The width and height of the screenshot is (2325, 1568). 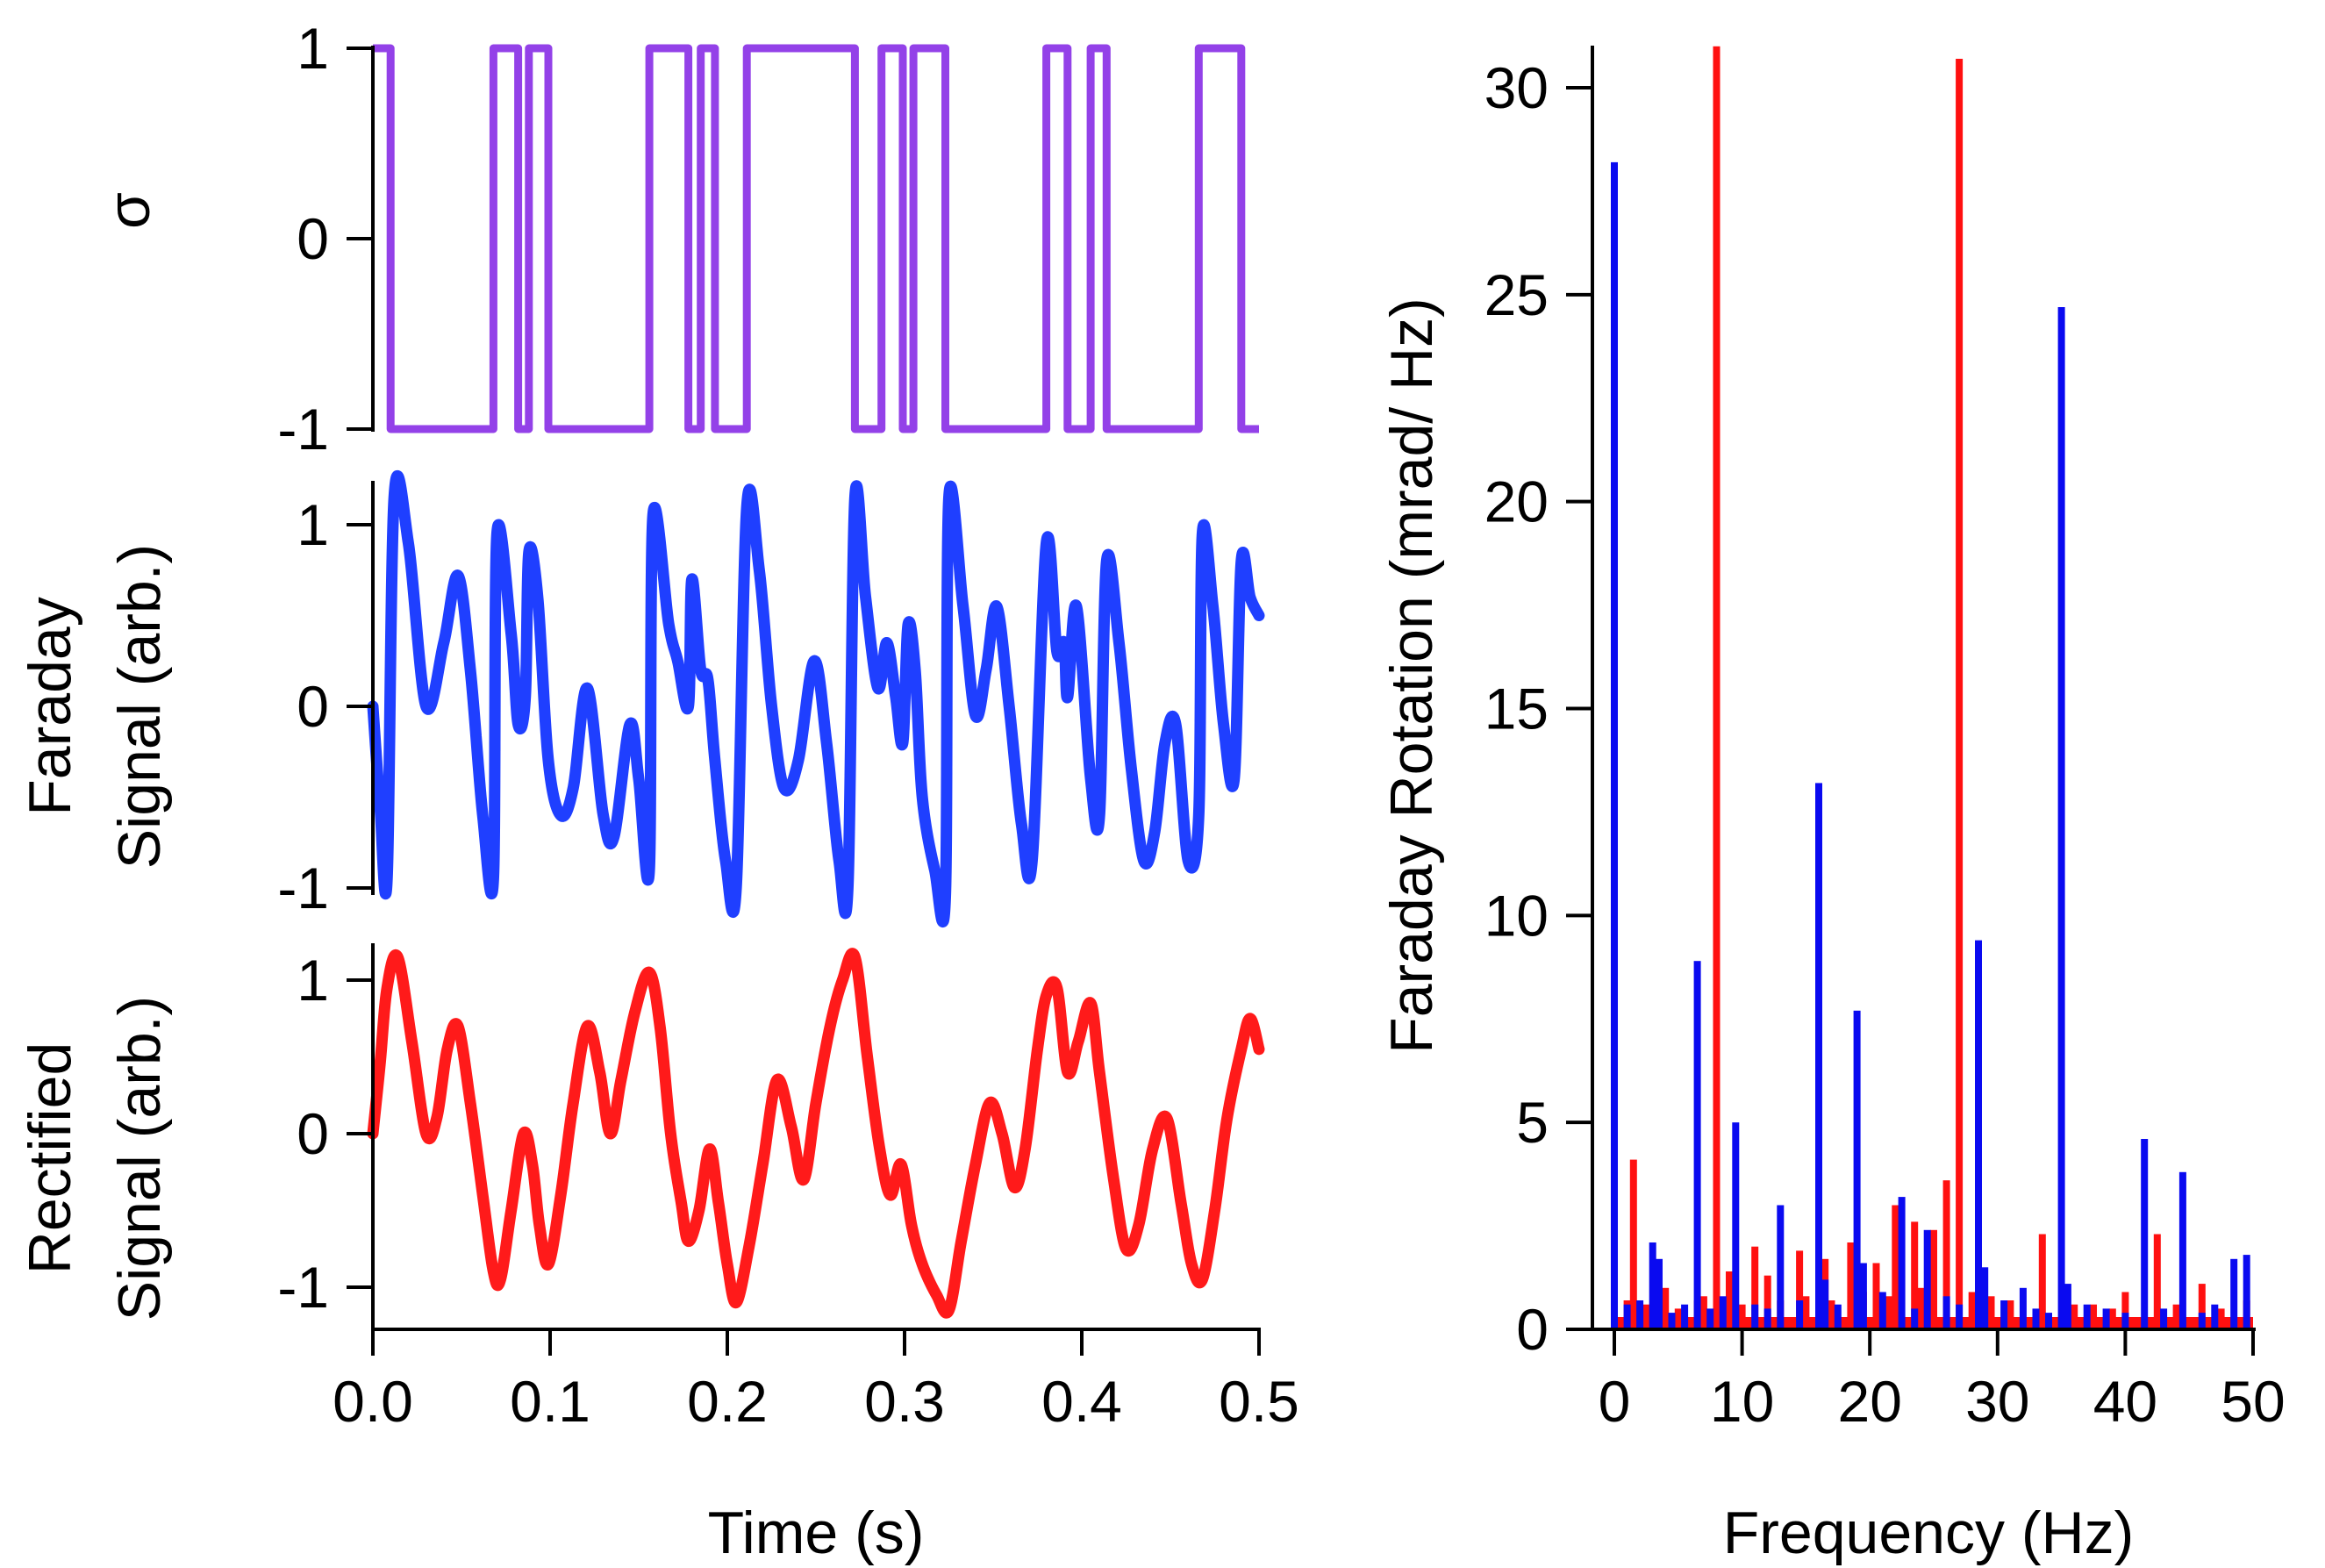 I want to click on faraday-tick-label: 1, so click(x=313, y=524).